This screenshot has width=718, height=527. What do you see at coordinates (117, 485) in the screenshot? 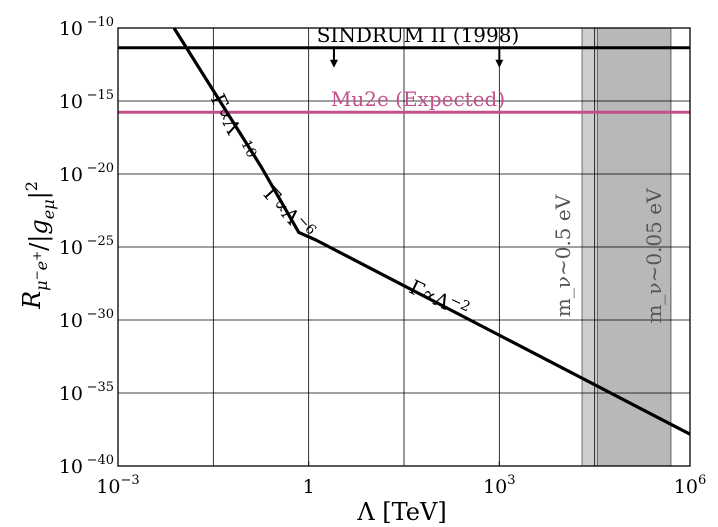
I see `x-tick-label: 10⁻³` at bounding box center [117, 485].